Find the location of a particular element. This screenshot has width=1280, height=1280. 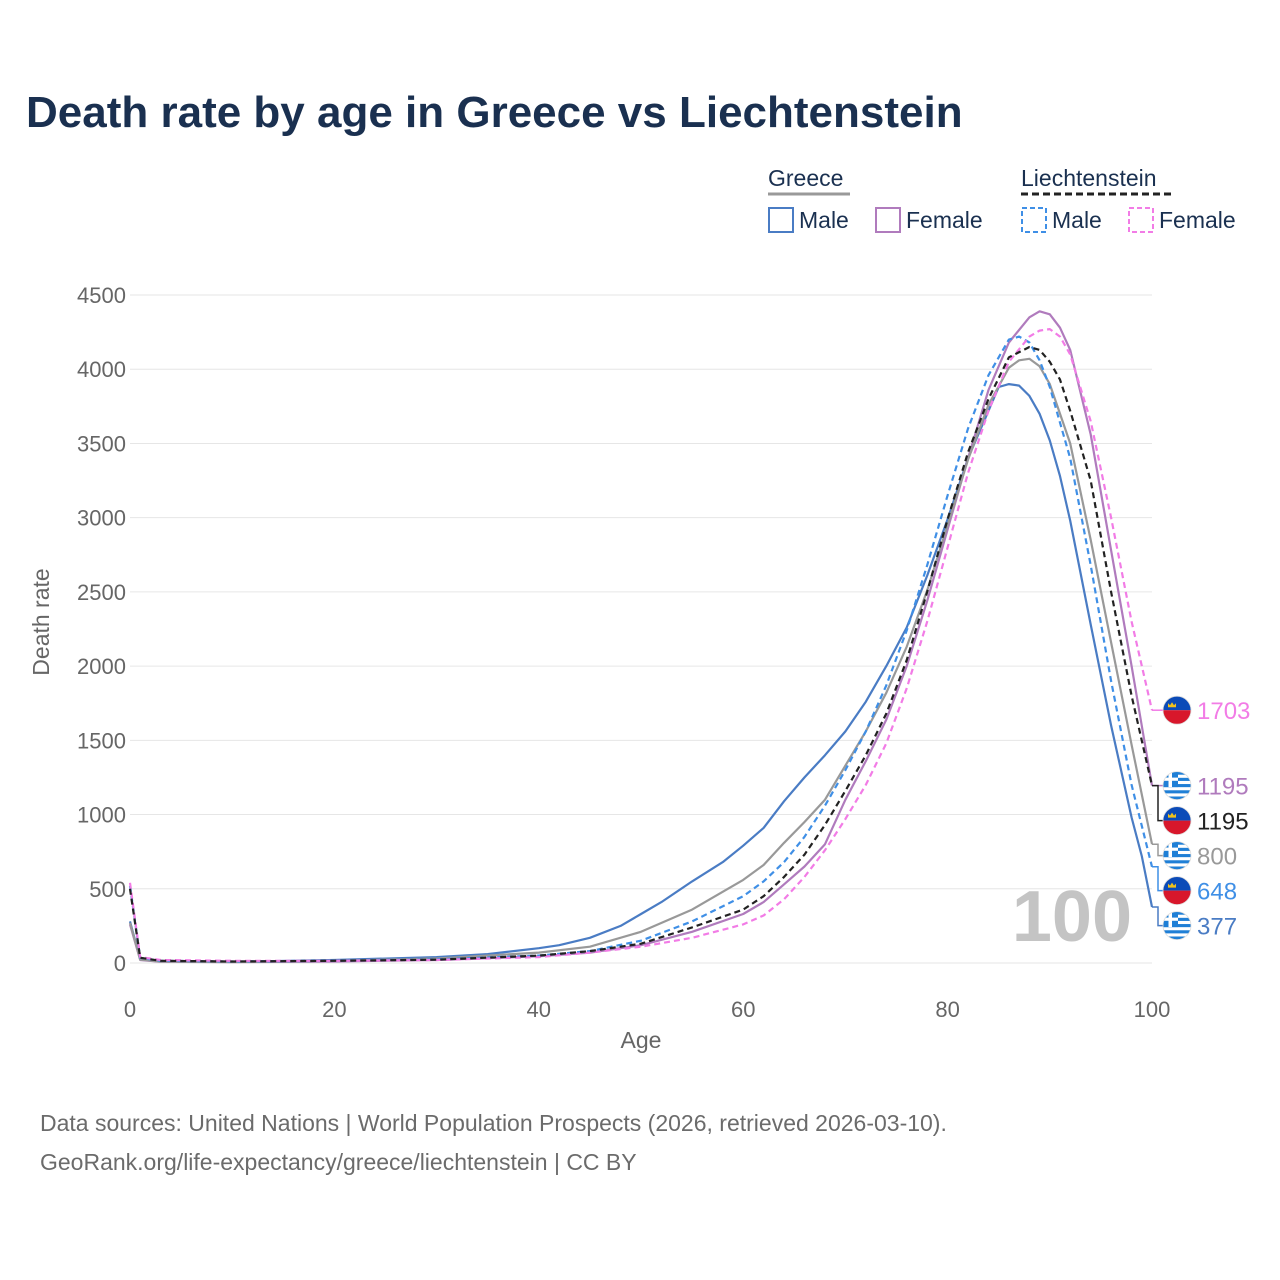

legend-label-liechtenstein-female: Female is located at coordinates (1197, 220).